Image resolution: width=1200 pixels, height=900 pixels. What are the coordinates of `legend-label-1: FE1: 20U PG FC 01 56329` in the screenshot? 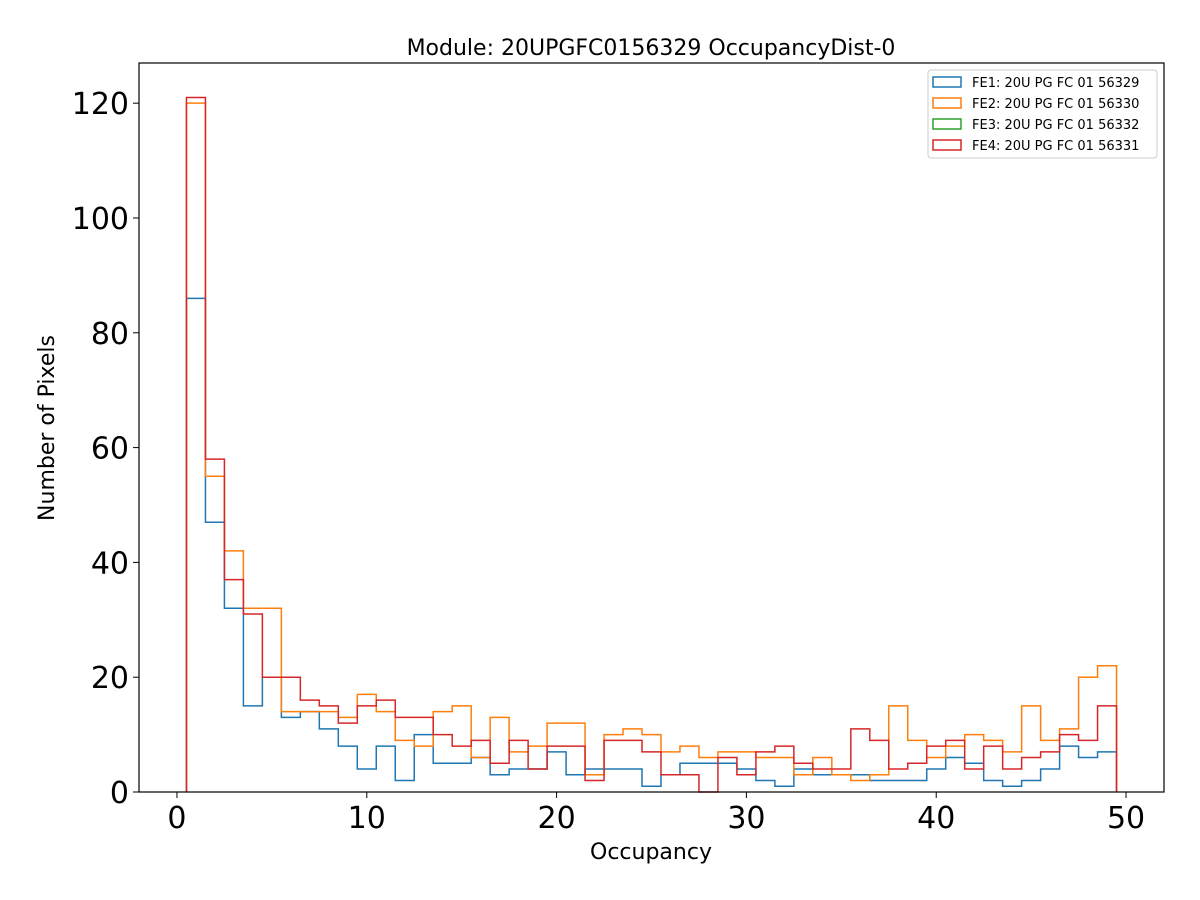 It's located at (1055, 83).